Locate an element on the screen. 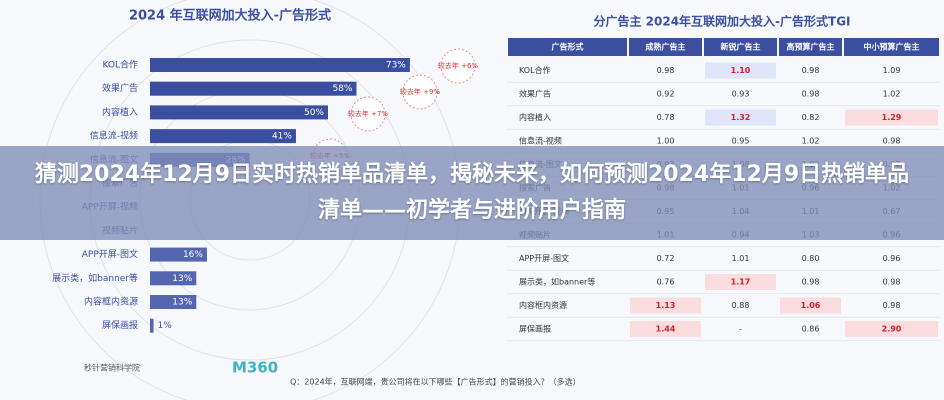 This screenshot has width=944, height=400. table-cell: 屏保画报 is located at coordinates (535, 329).